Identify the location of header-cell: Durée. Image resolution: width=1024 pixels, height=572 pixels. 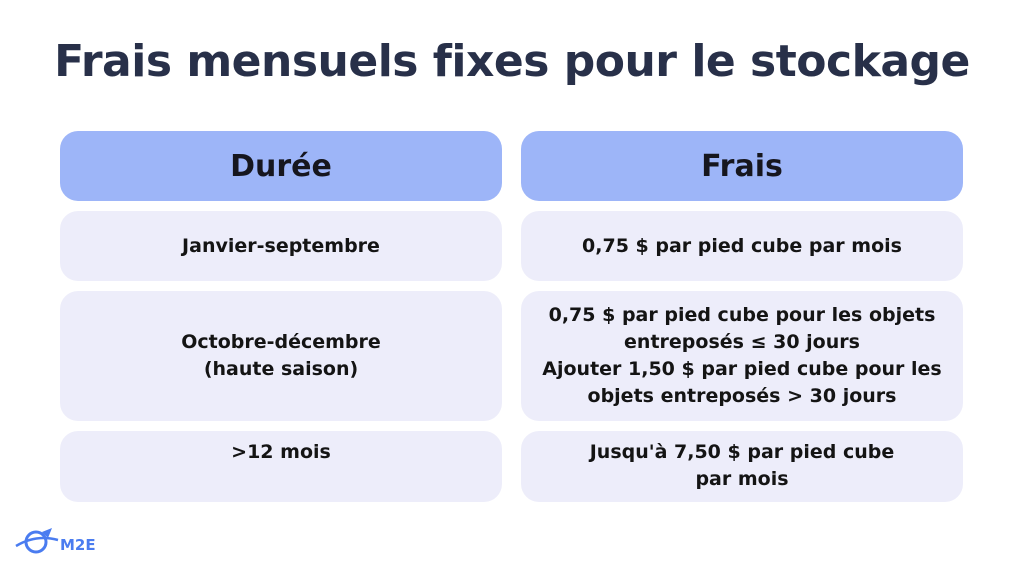
(281, 166).